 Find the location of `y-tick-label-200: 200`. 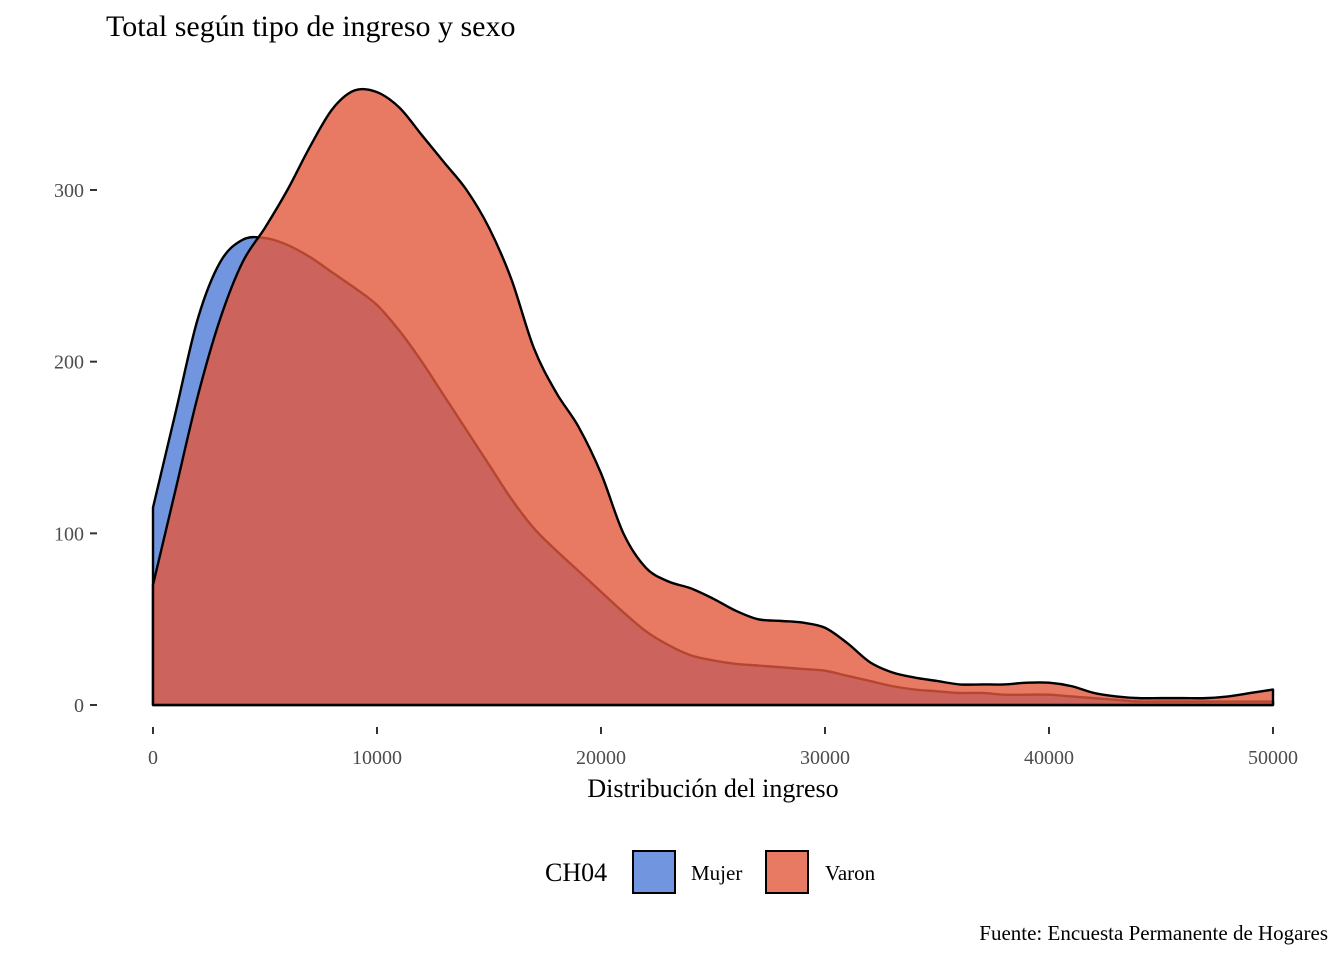

y-tick-label-200: 200 is located at coordinates (69, 363).